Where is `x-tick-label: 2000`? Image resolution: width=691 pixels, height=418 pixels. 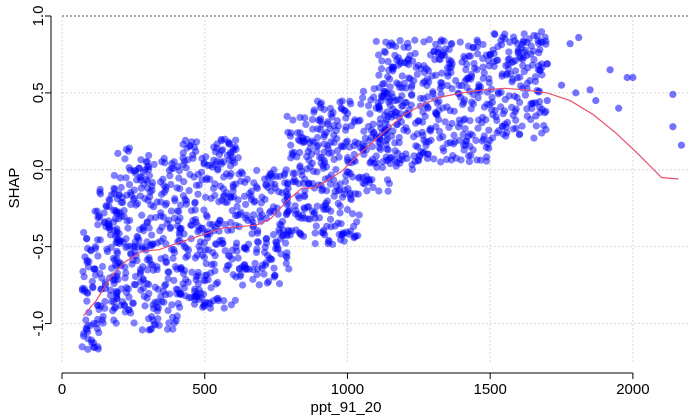
x-tick-label: 2000 is located at coordinates (632, 389).